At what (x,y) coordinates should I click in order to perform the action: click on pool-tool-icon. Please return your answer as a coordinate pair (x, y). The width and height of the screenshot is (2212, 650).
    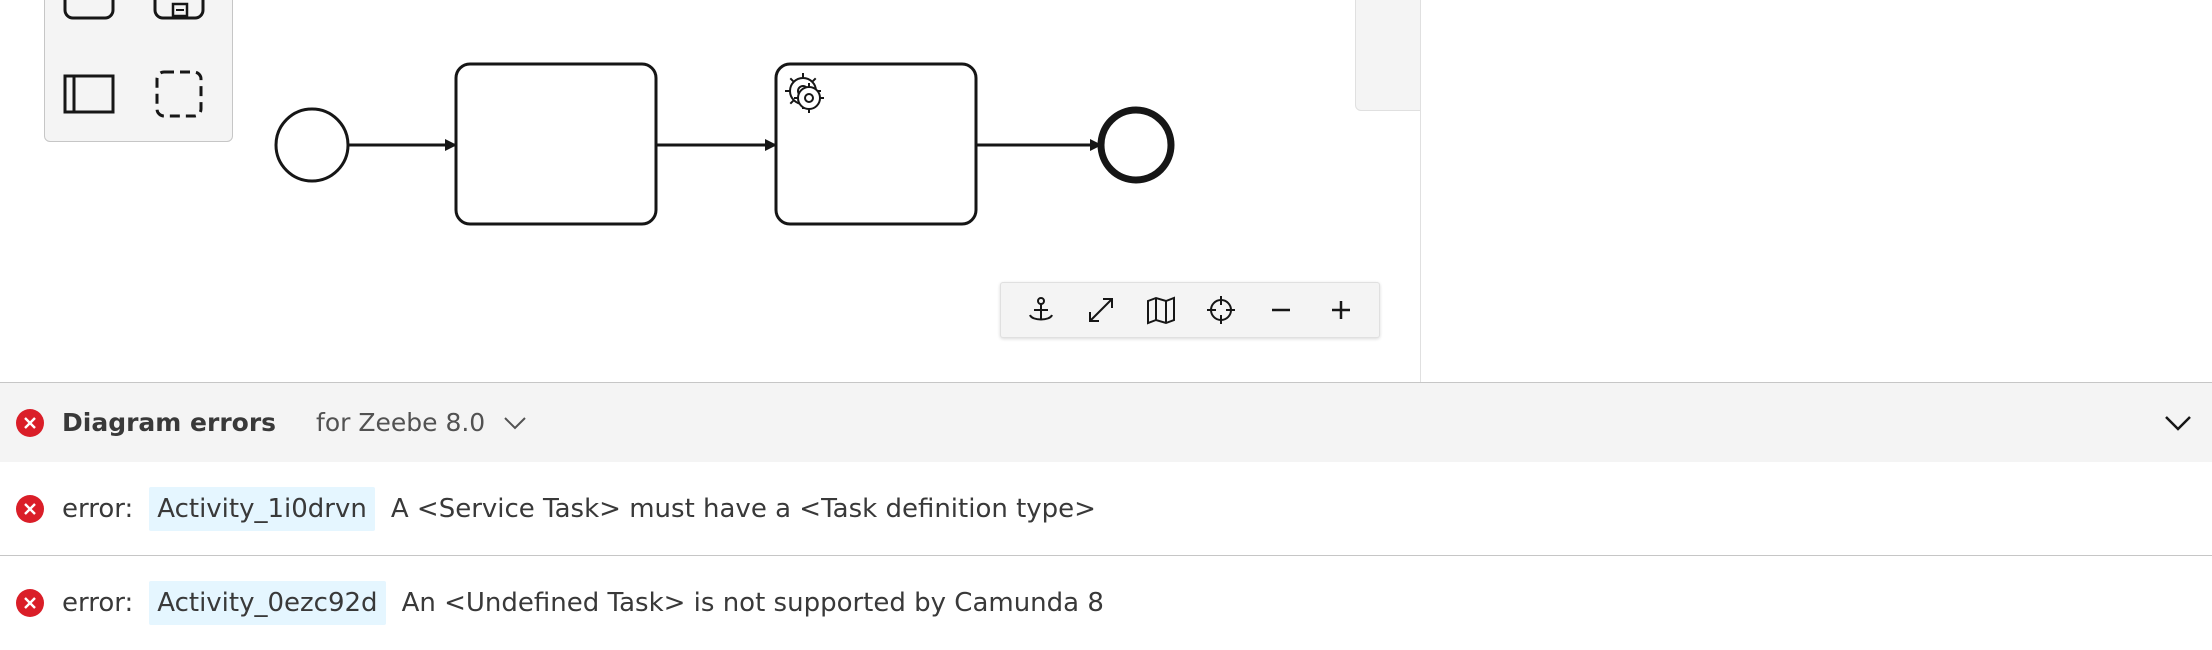
    Looking at the image, I should click on (89, 94).